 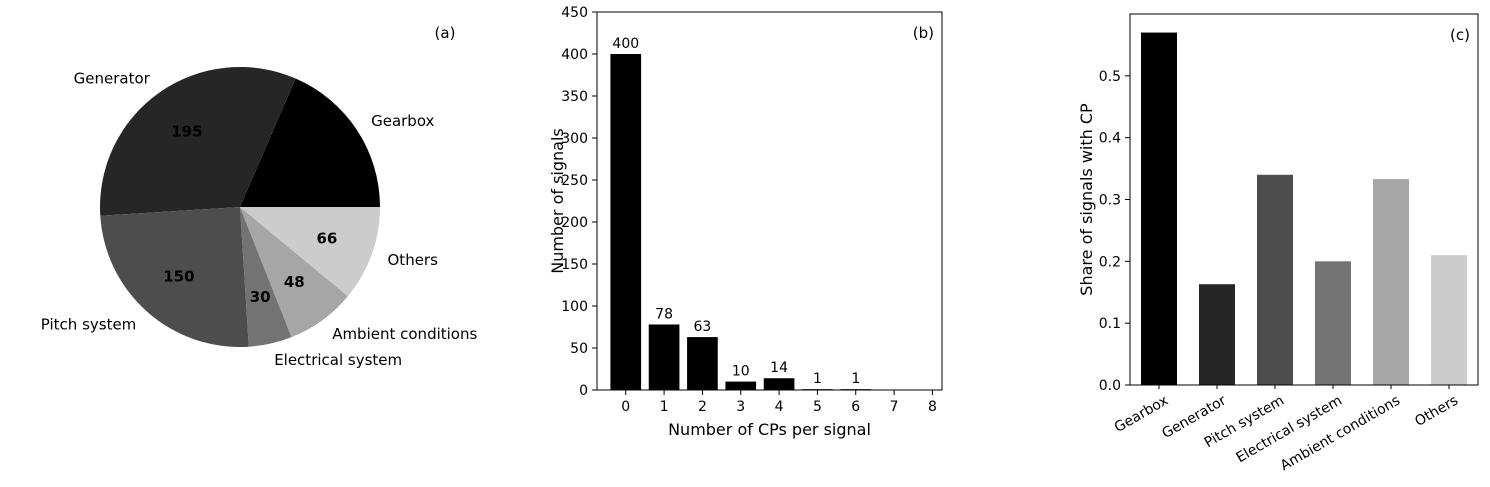 I want to click on pie-value-label-others: 66, so click(x=326, y=238).